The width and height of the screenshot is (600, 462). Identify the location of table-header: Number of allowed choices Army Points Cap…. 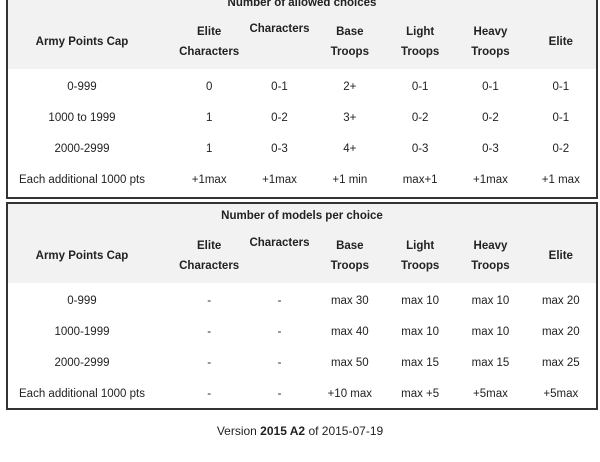
(302, 34).